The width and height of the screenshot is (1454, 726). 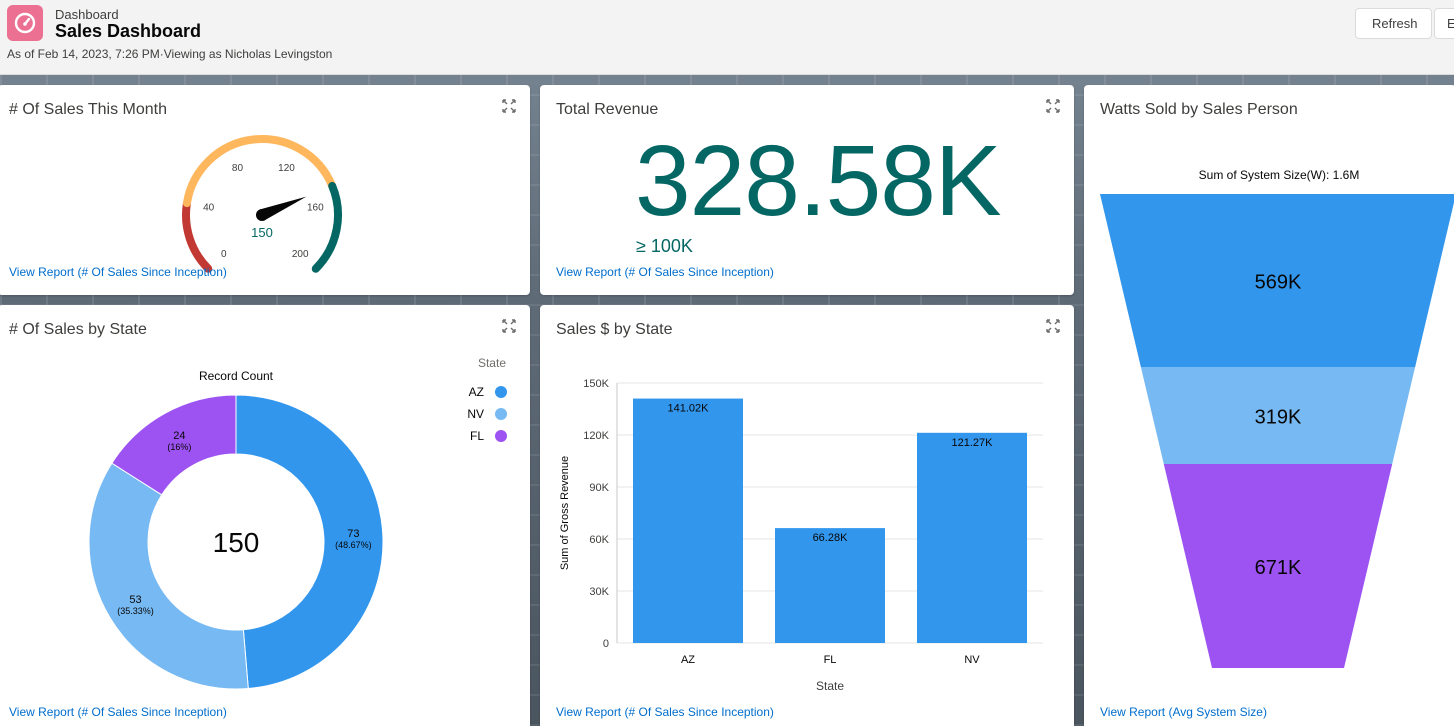 I want to click on donut-slice-value: 24, so click(x=179, y=436).